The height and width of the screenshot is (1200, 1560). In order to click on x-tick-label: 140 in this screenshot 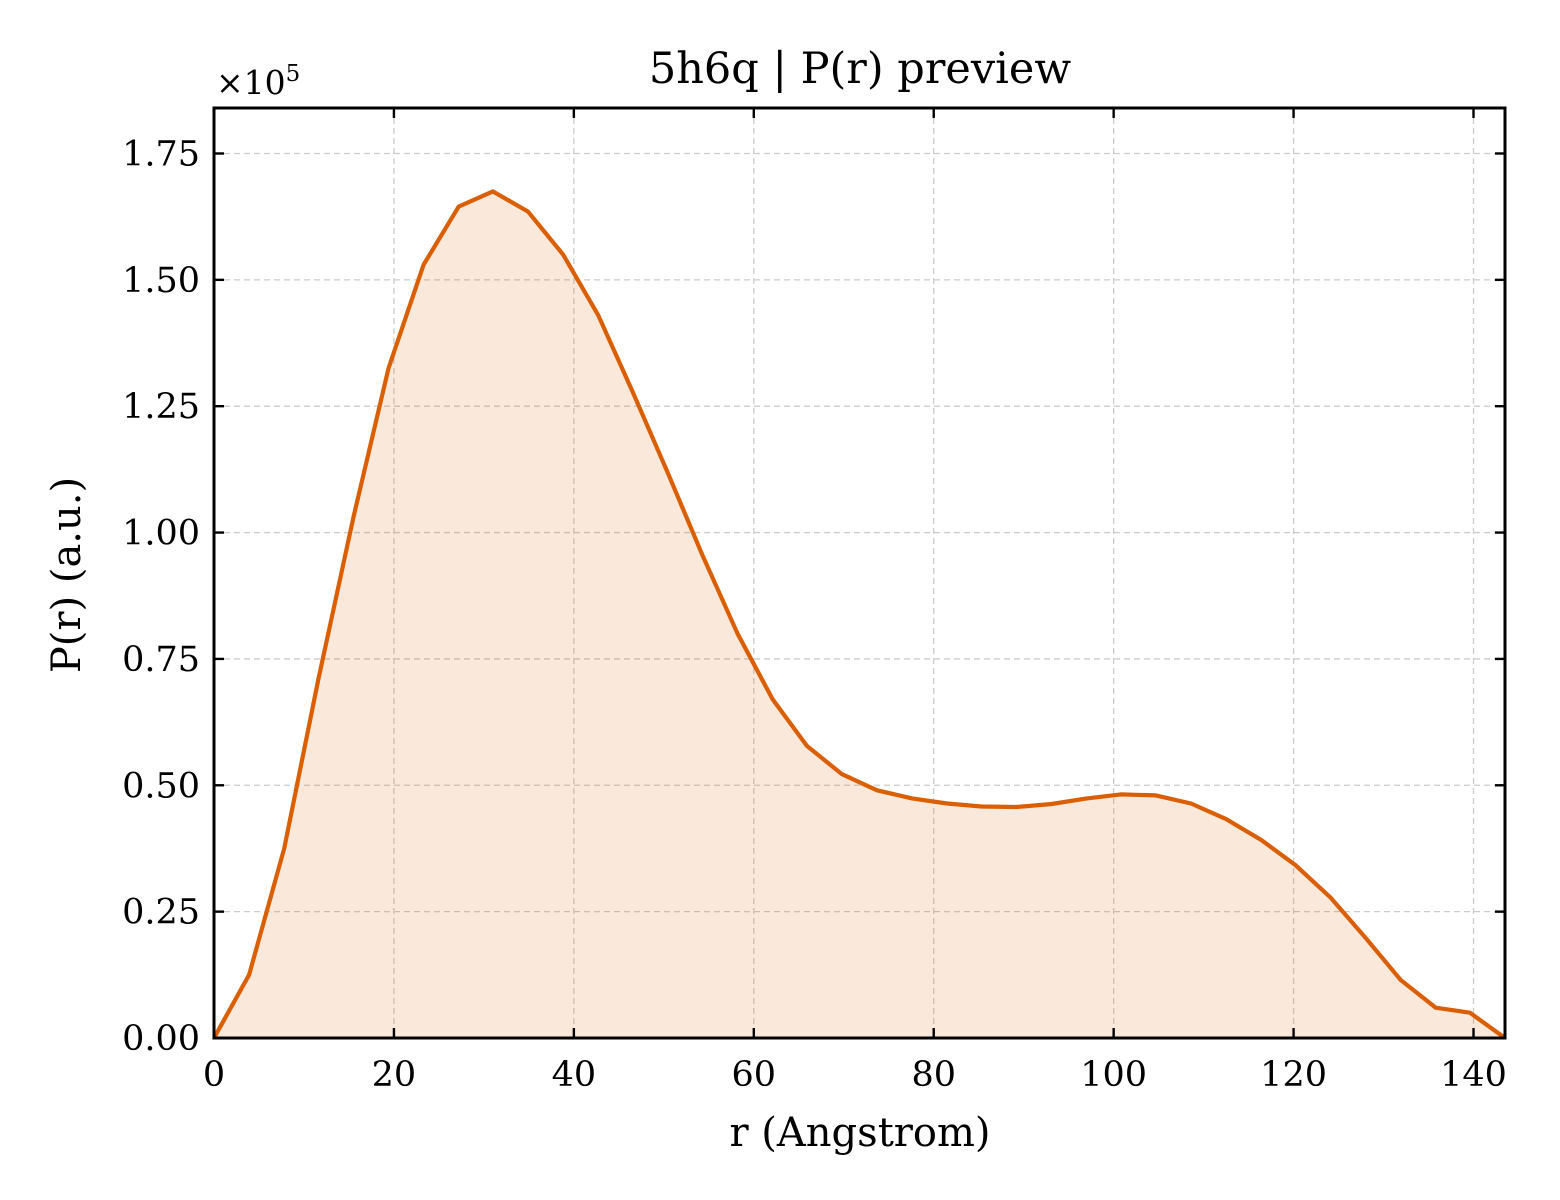, I will do `click(1473, 1075)`.